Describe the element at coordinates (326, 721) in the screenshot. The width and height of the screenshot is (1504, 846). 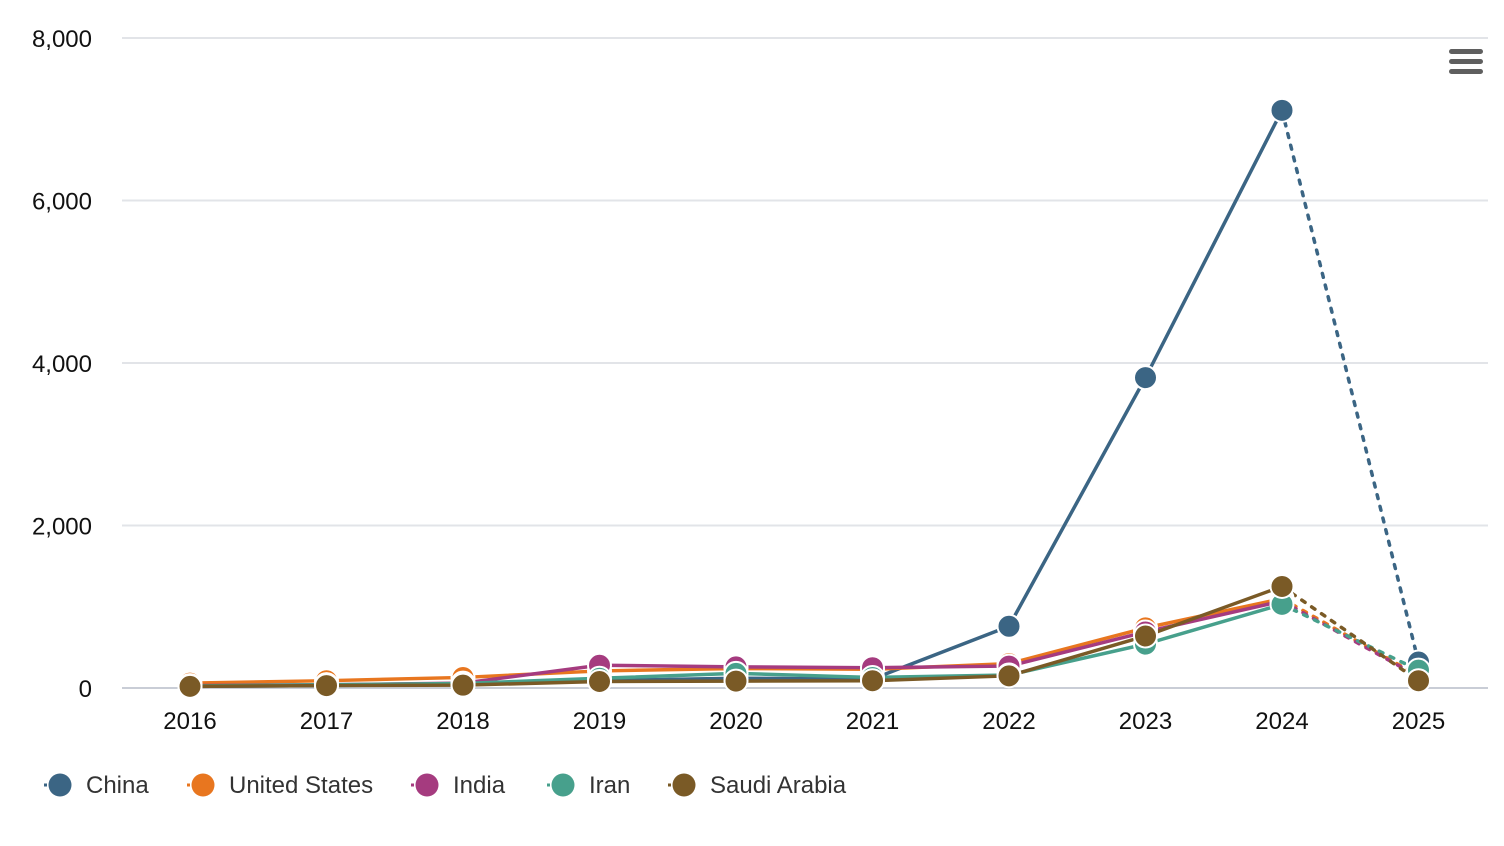
I see `x-tick-label: 2017` at that location.